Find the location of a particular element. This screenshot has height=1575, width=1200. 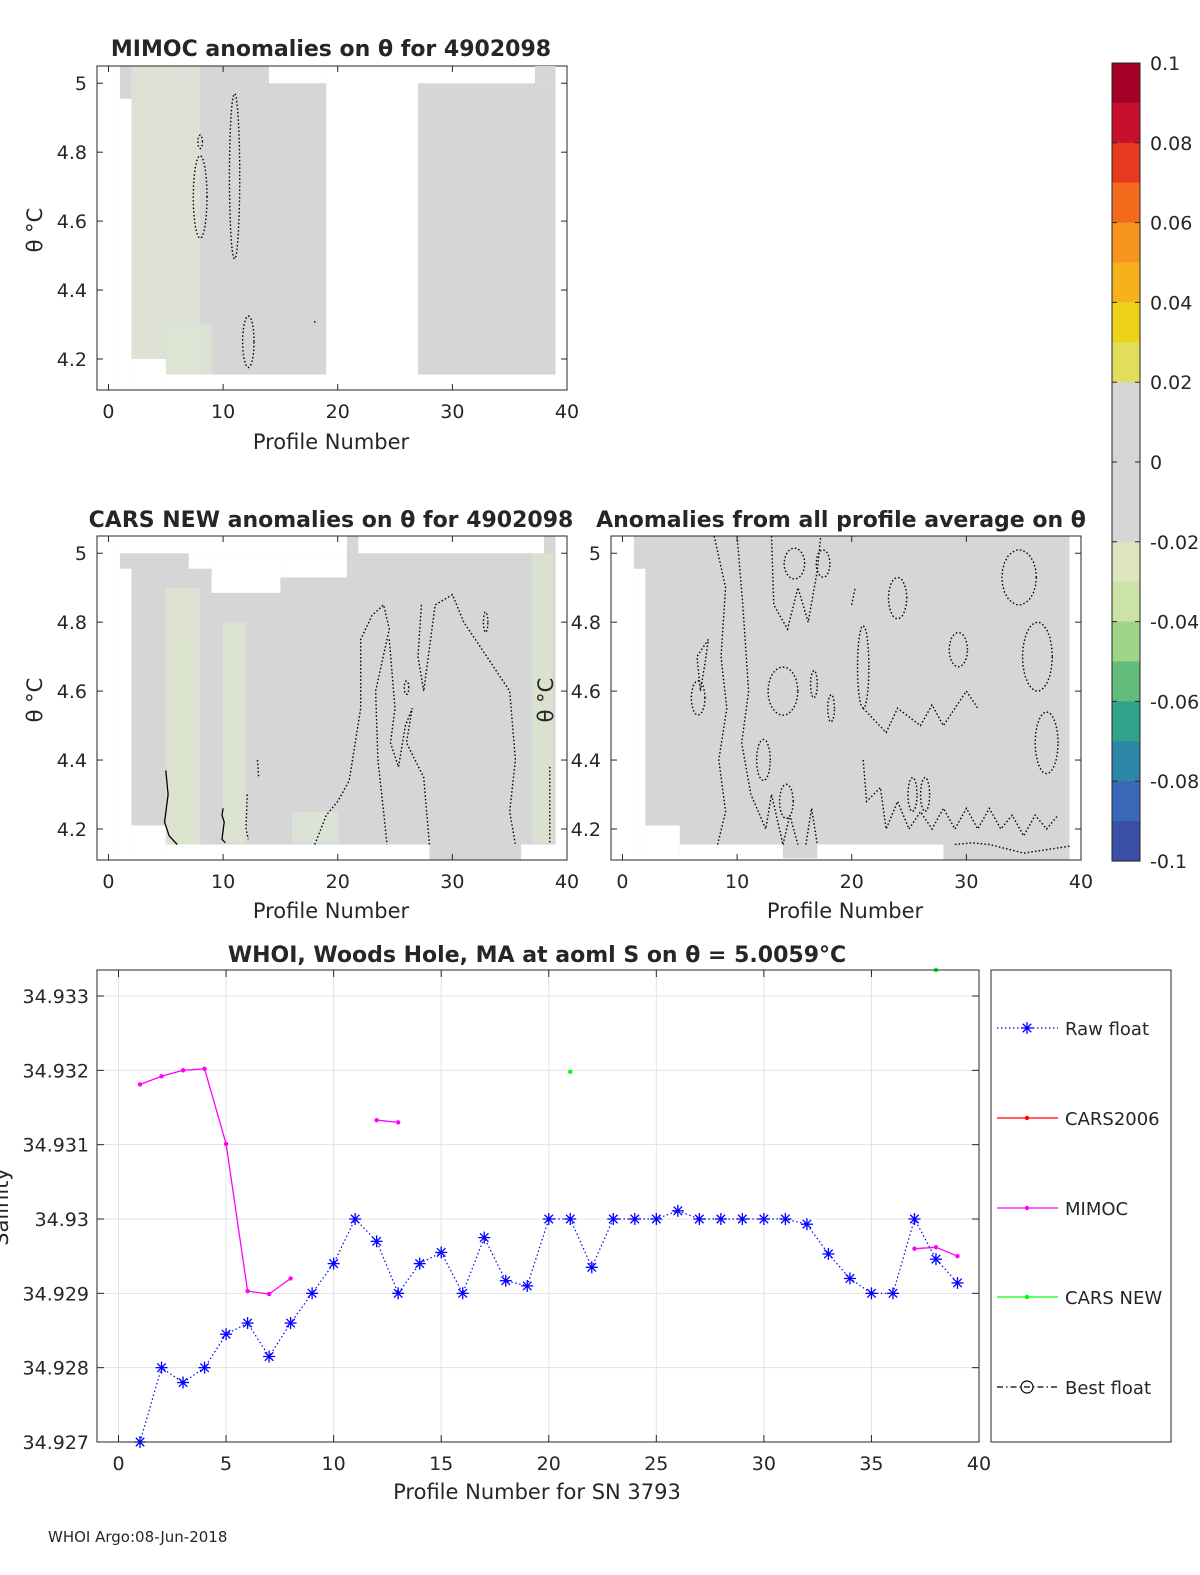

avg-y-axis-label: θ °C is located at coordinates (546, 700).